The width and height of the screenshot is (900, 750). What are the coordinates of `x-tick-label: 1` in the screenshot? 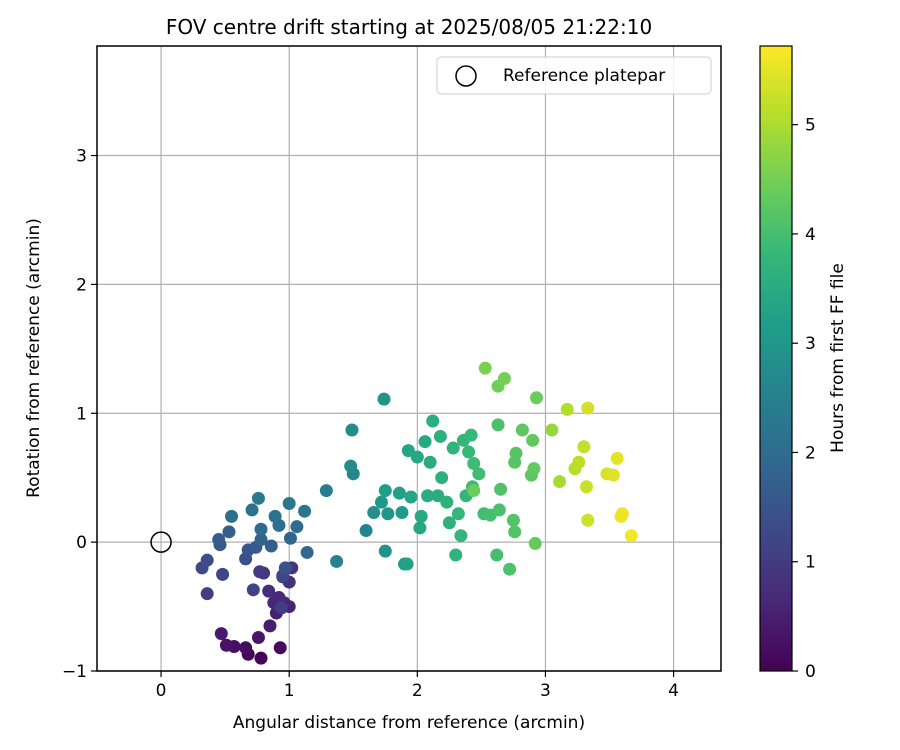 It's located at (289, 691).